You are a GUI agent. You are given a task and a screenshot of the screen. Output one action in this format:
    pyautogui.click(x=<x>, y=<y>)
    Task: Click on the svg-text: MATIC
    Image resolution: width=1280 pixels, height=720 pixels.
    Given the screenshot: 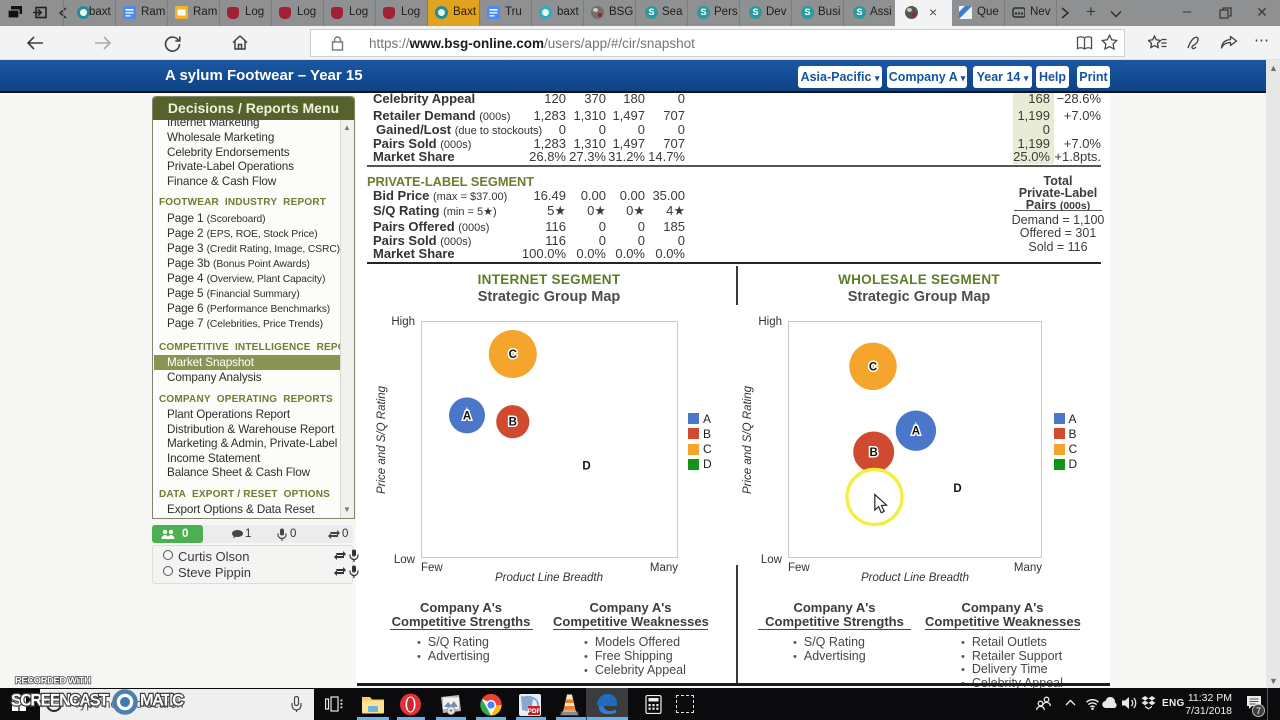 What is the action you would take?
    pyautogui.click(x=162, y=701)
    